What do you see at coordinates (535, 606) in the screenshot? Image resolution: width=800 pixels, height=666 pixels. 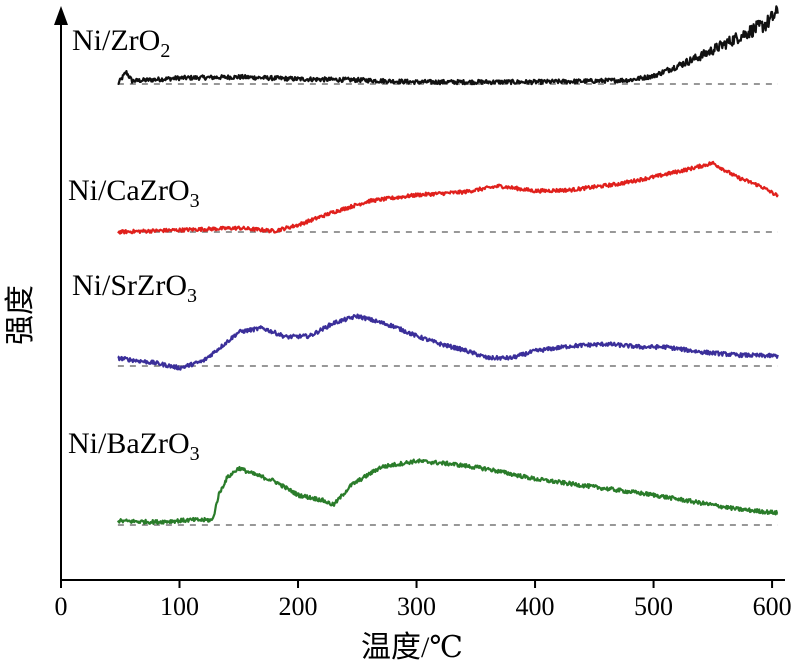 I see `x-tick-label: 400` at bounding box center [535, 606].